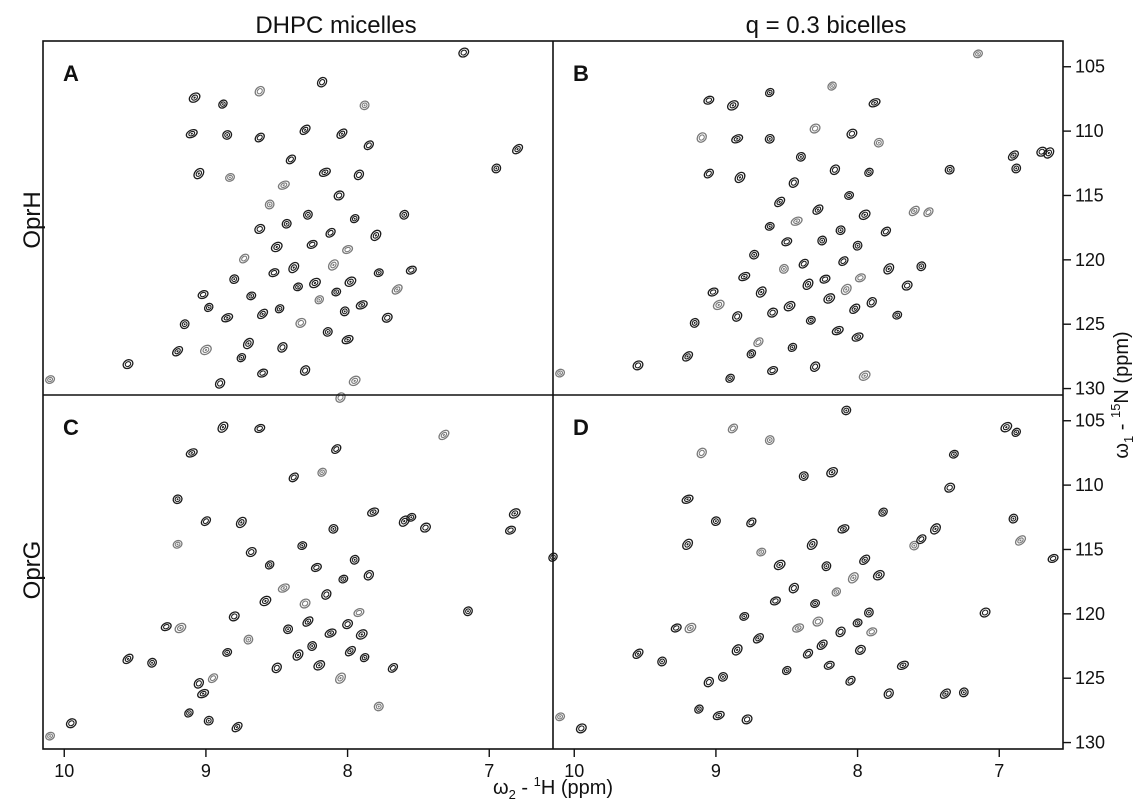 The height and width of the screenshot is (803, 1142). Describe the element at coordinates (574, 771) in the screenshot. I see `x-tick-label: 10` at that location.